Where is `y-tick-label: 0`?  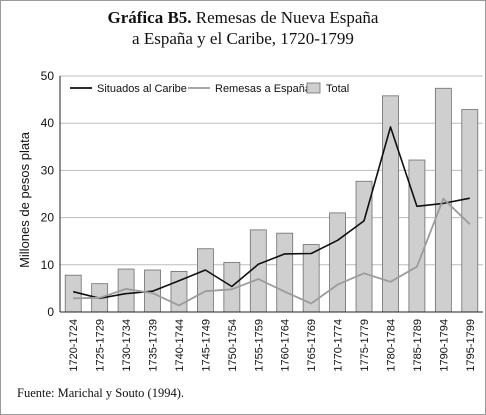 y-tick-label: 0 is located at coordinates (50, 312).